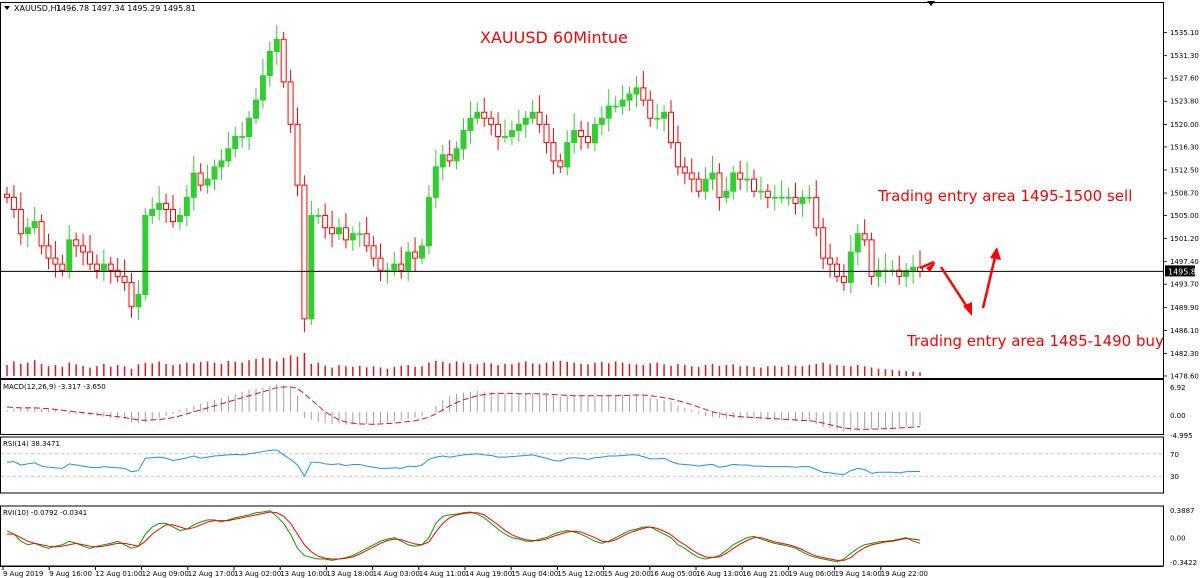  What do you see at coordinates (1184, 308) in the screenshot?
I see `price-tick-label: 1489.90` at bounding box center [1184, 308].